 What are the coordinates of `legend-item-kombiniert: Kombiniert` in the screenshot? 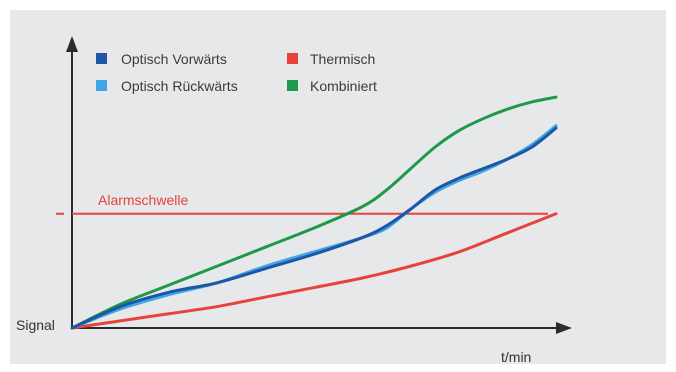 It's located at (332, 86).